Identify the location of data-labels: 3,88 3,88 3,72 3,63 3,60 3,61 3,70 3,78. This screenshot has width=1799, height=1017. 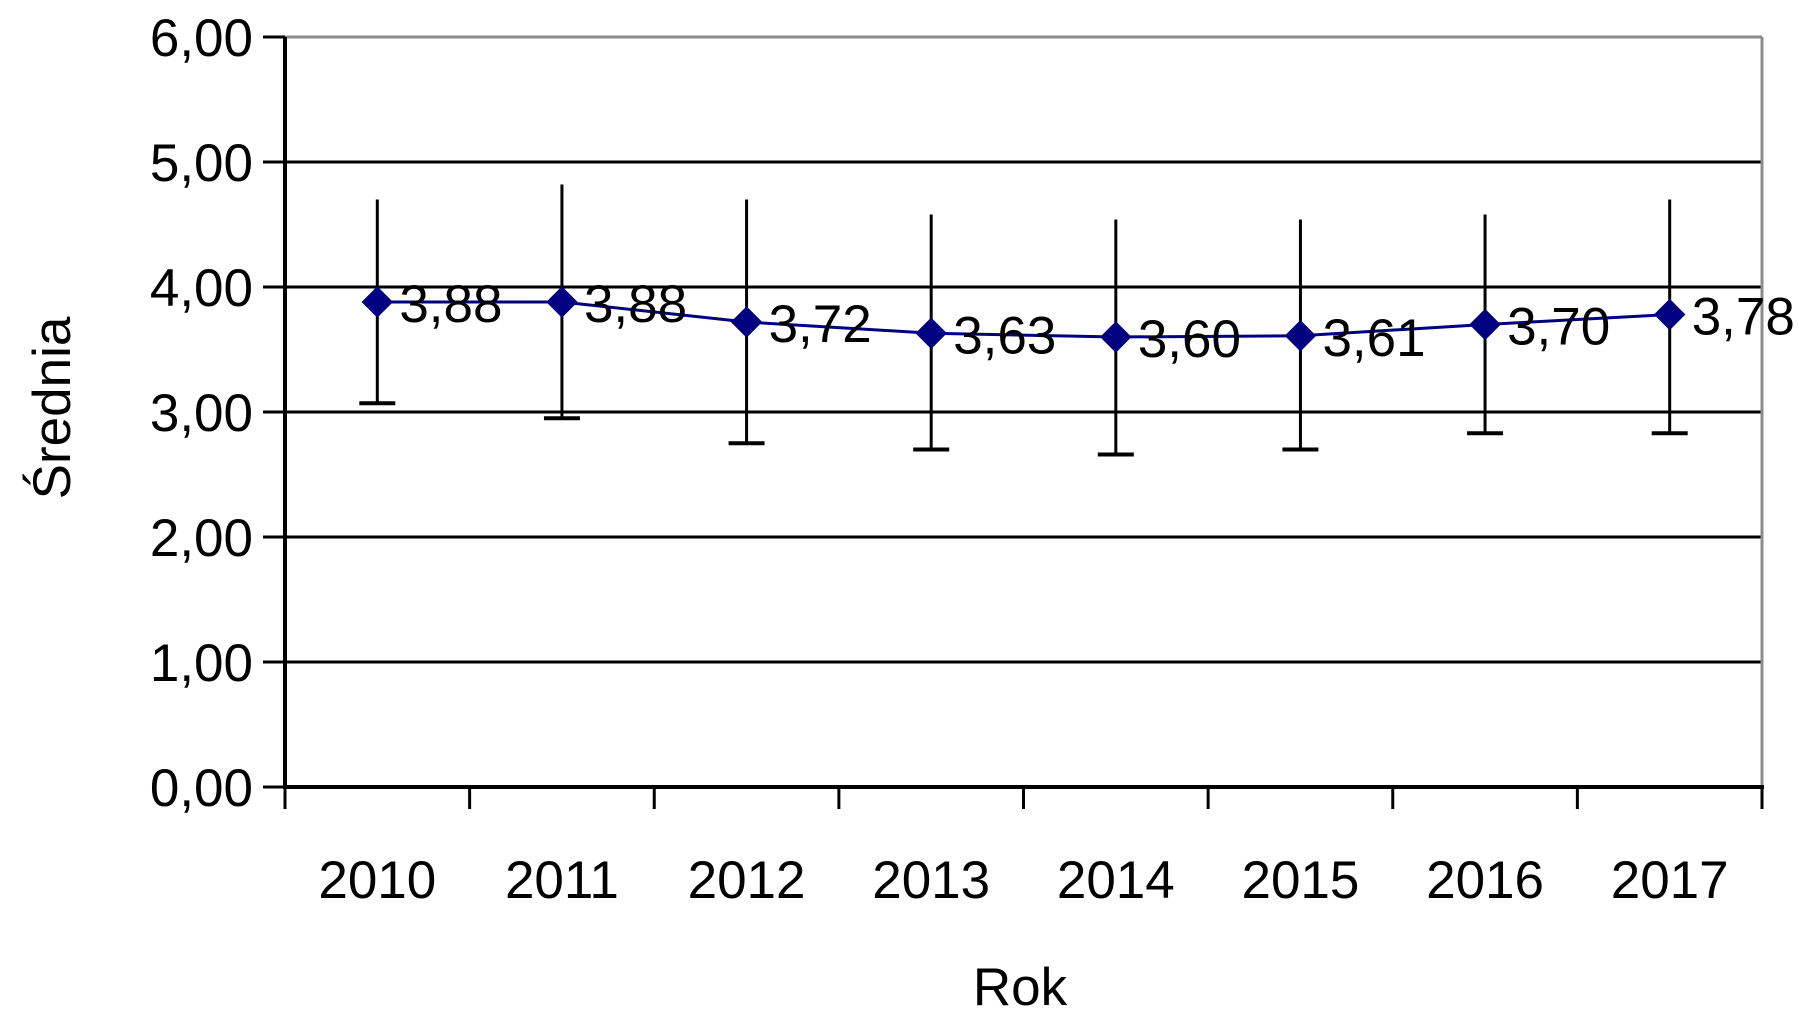
(1097, 322).